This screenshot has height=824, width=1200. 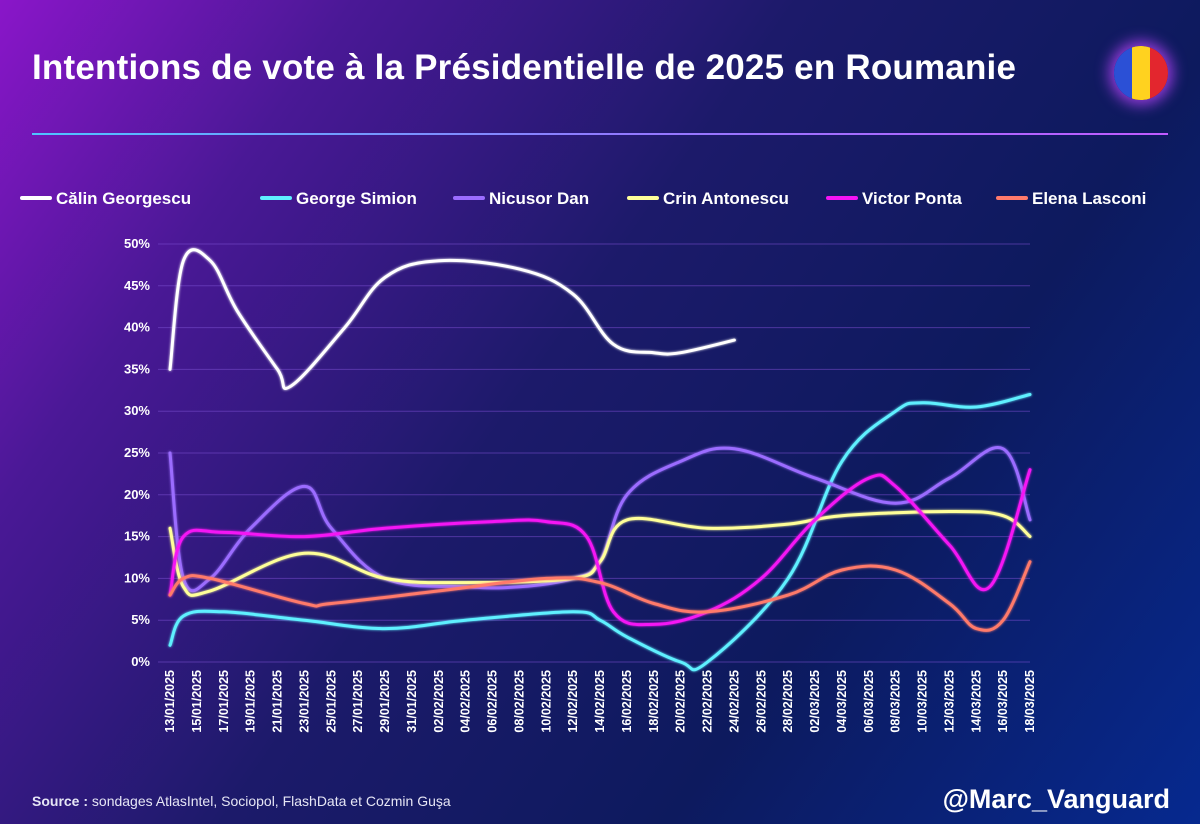 I want to click on flag-stripe-blue, so click(x=1123, y=73).